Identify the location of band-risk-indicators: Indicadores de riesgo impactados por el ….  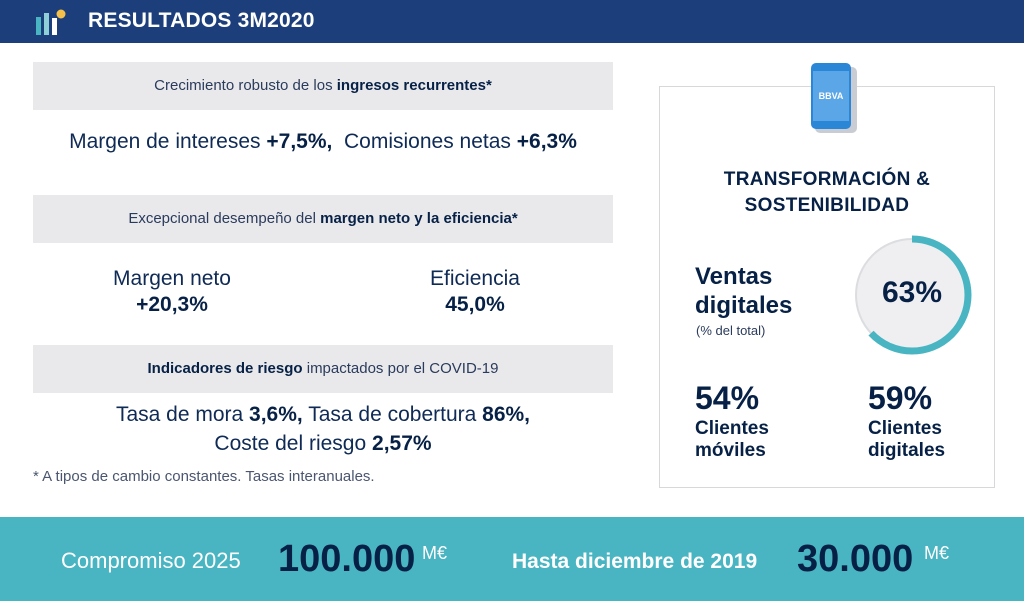
(323, 369).